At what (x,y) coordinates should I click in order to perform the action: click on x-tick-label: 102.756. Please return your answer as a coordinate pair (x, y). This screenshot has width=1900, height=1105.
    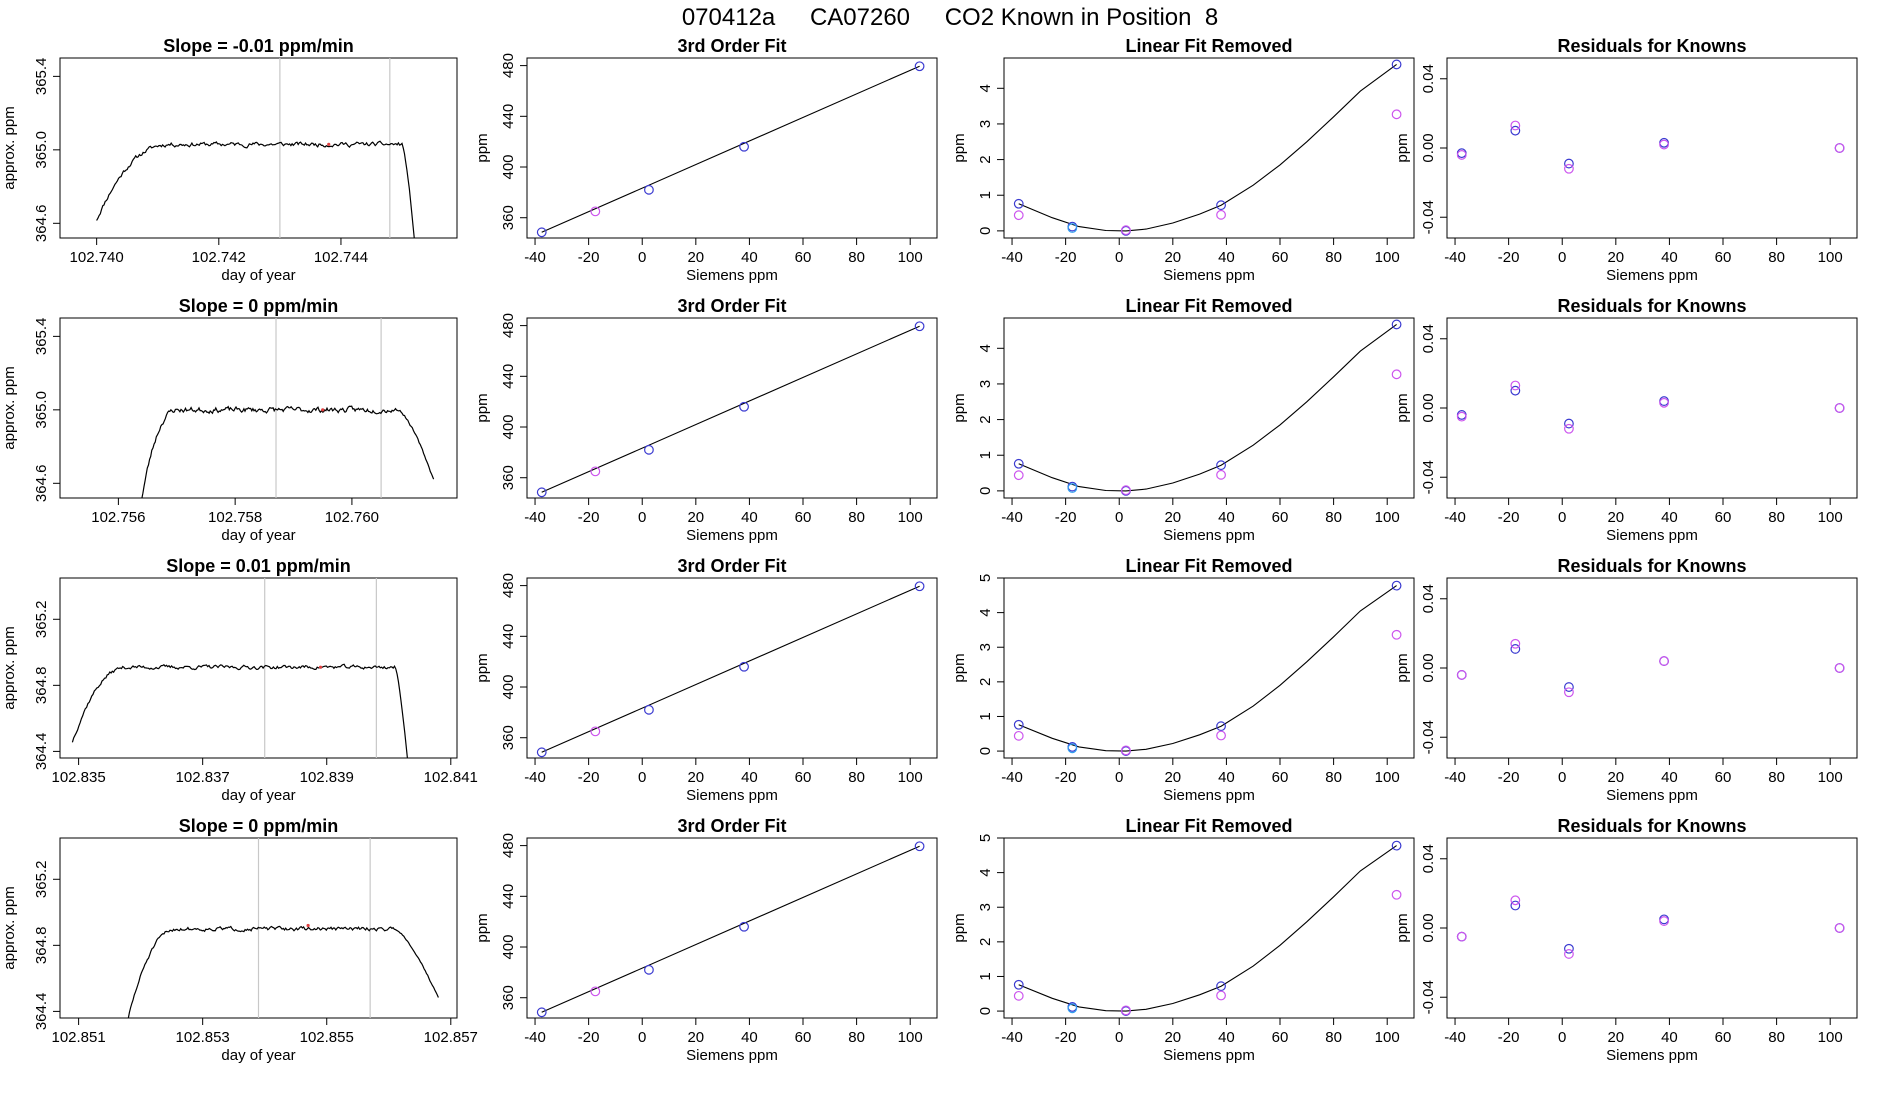
    Looking at the image, I should click on (118, 517).